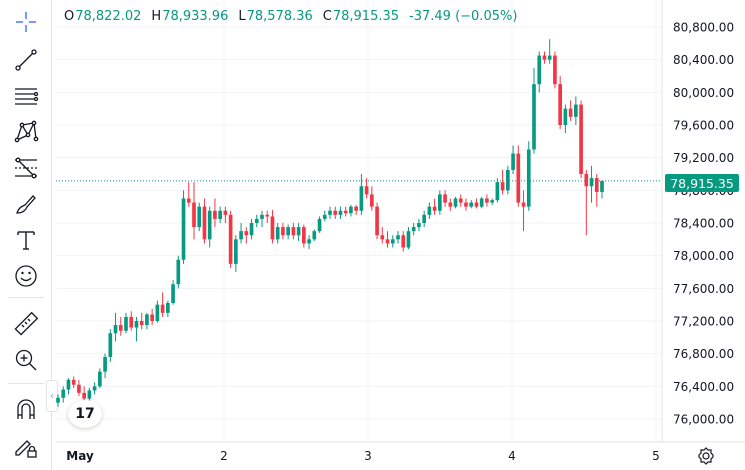  Describe the element at coordinates (656, 456) in the screenshot. I see `time-tick-label: 5` at that location.